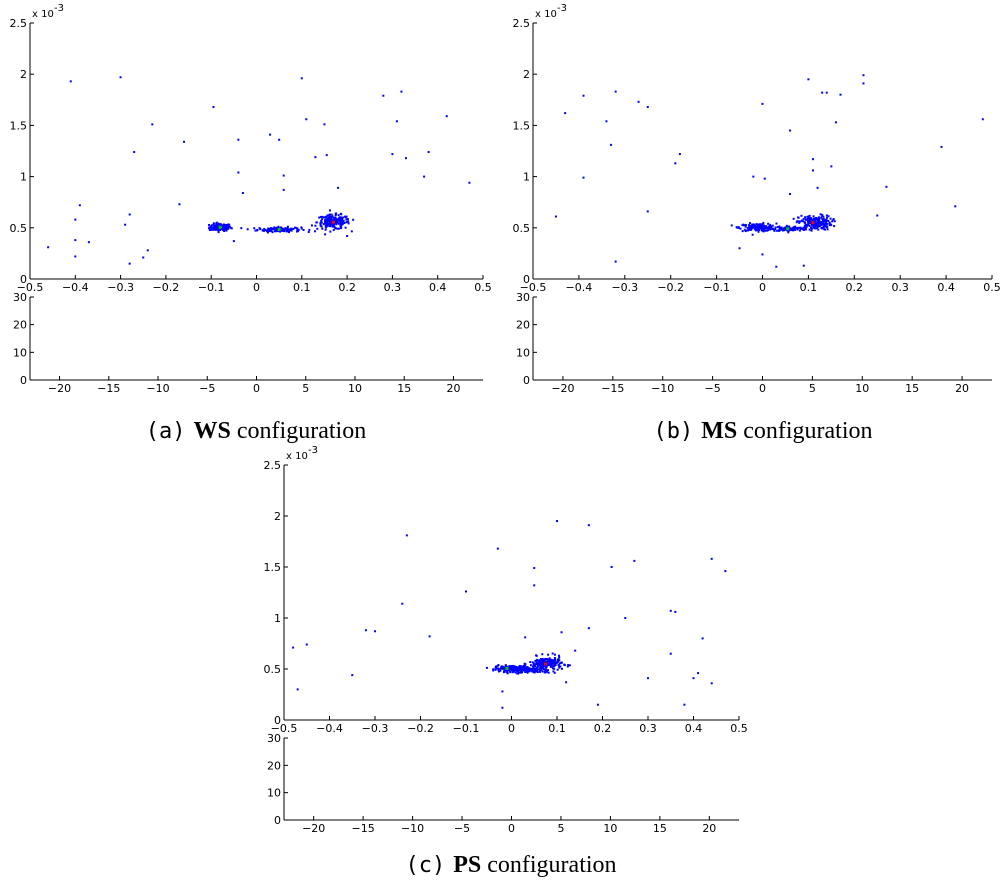  I want to click on chart1-top-y-tick-label: 0, so click(526, 279).